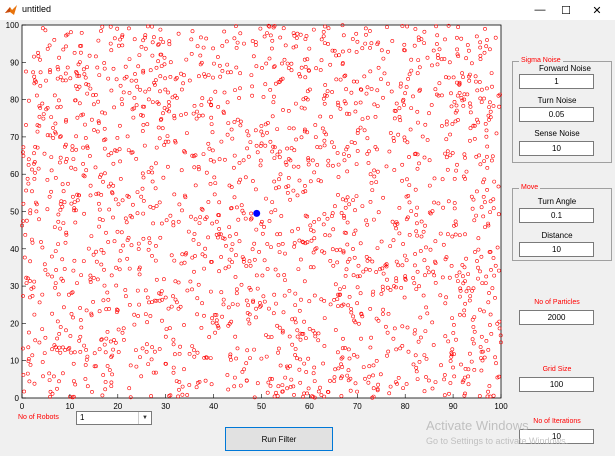  What do you see at coordinates (144, 418) in the screenshot?
I see `chevron-down-icon: ▼` at bounding box center [144, 418].